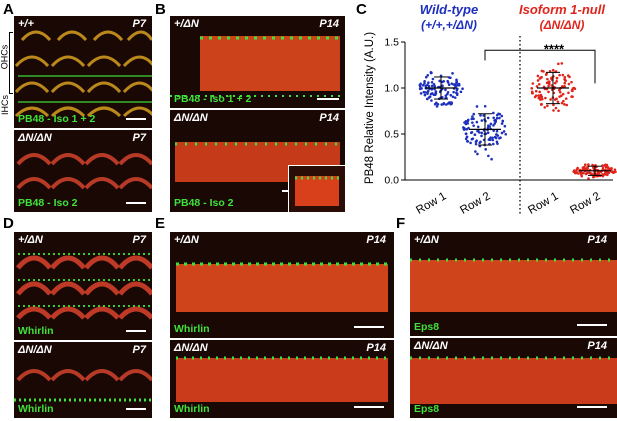 The width and height of the screenshot is (617, 421). I want to click on null-group-title: Isoform 1-null, so click(562, 9).